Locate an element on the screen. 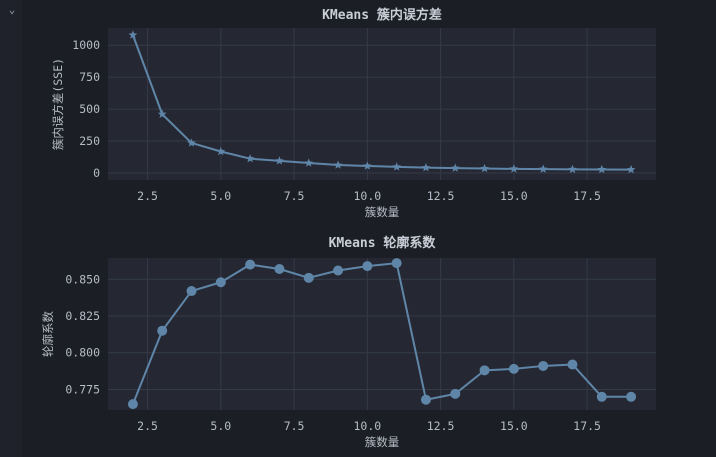  y-tick-label: 0.850 is located at coordinates (82, 279).